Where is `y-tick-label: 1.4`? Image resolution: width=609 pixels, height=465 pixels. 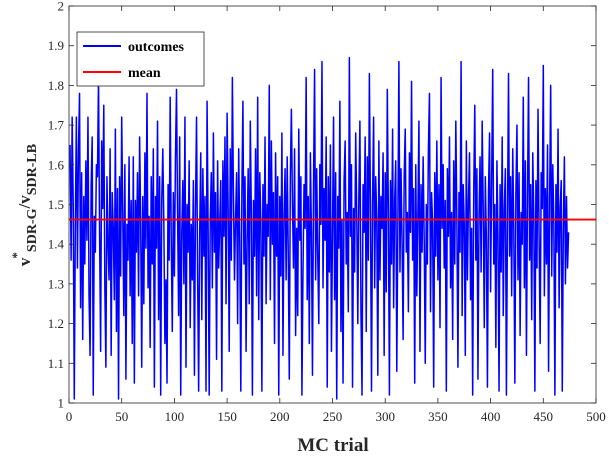
y-tick-label: 1.4 is located at coordinates (56, 244).